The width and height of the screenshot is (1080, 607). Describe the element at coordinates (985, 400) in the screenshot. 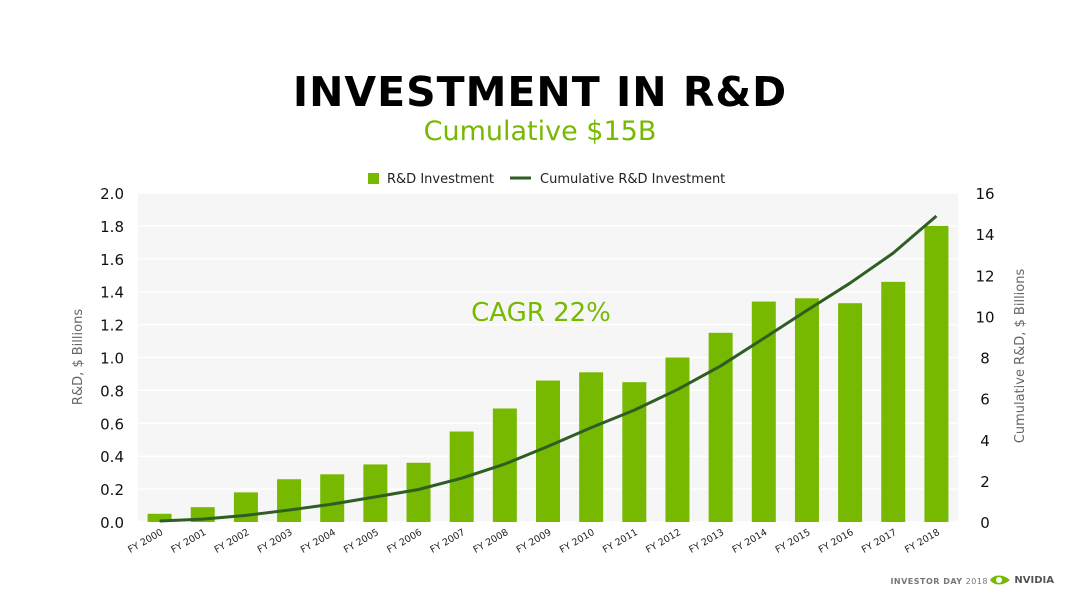

I see `y2-tick-label: 6` at that location.